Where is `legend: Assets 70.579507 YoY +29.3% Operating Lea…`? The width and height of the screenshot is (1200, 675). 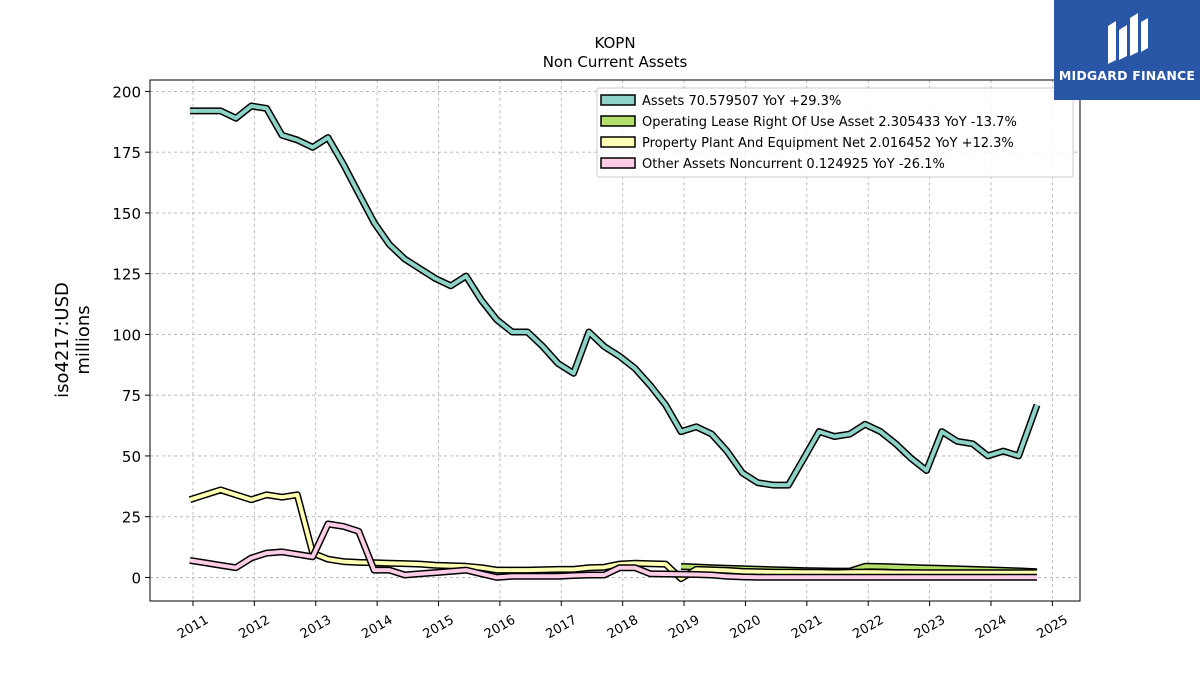 legend: Assets 70.579507 YoY +29.3% Operating Lea… is located at coordinates (835, 132).